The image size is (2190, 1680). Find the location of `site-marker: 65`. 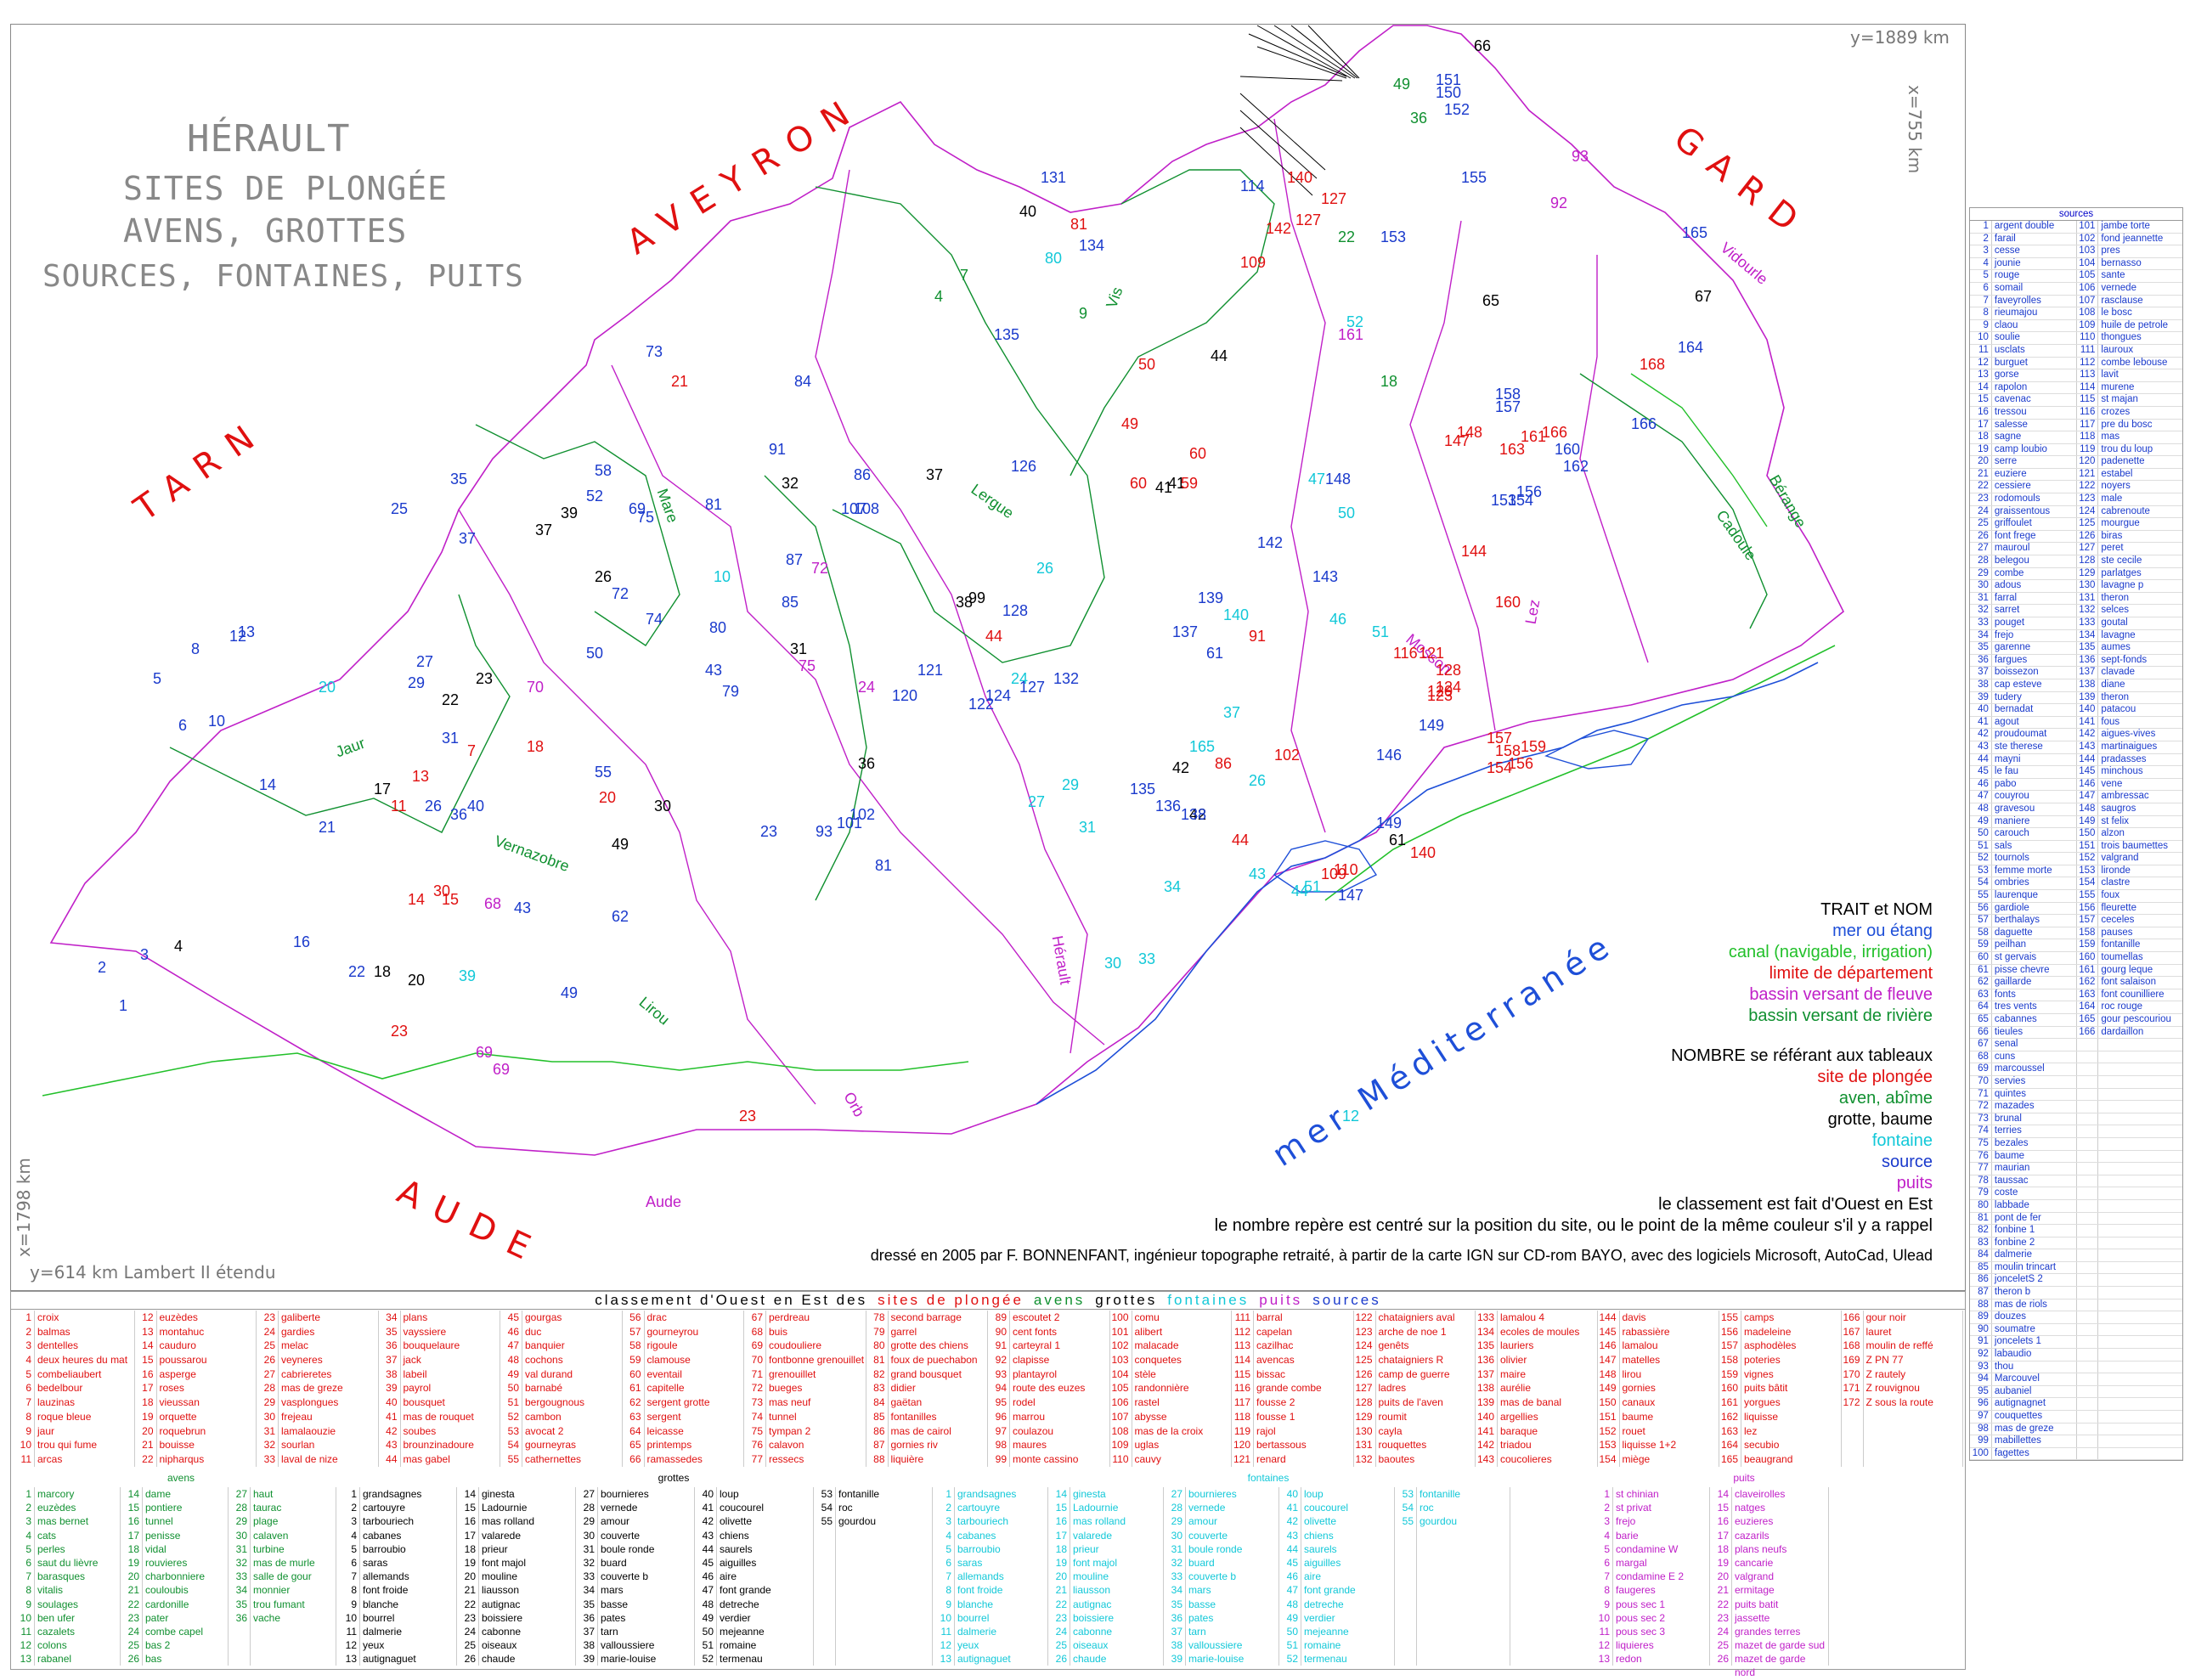

site-marker: 65 is located at coordinates (1491, 301).